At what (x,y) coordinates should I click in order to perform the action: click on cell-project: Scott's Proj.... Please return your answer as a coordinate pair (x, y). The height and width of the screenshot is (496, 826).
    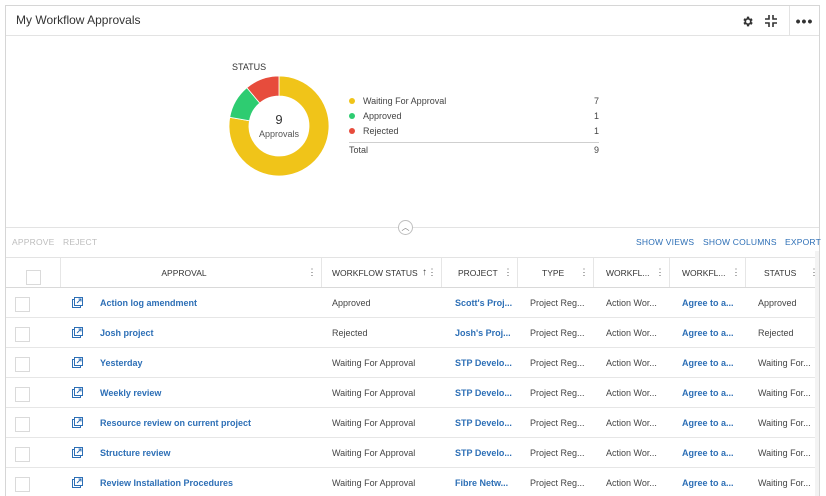
    Looking at the image, I should click on (484, 302).